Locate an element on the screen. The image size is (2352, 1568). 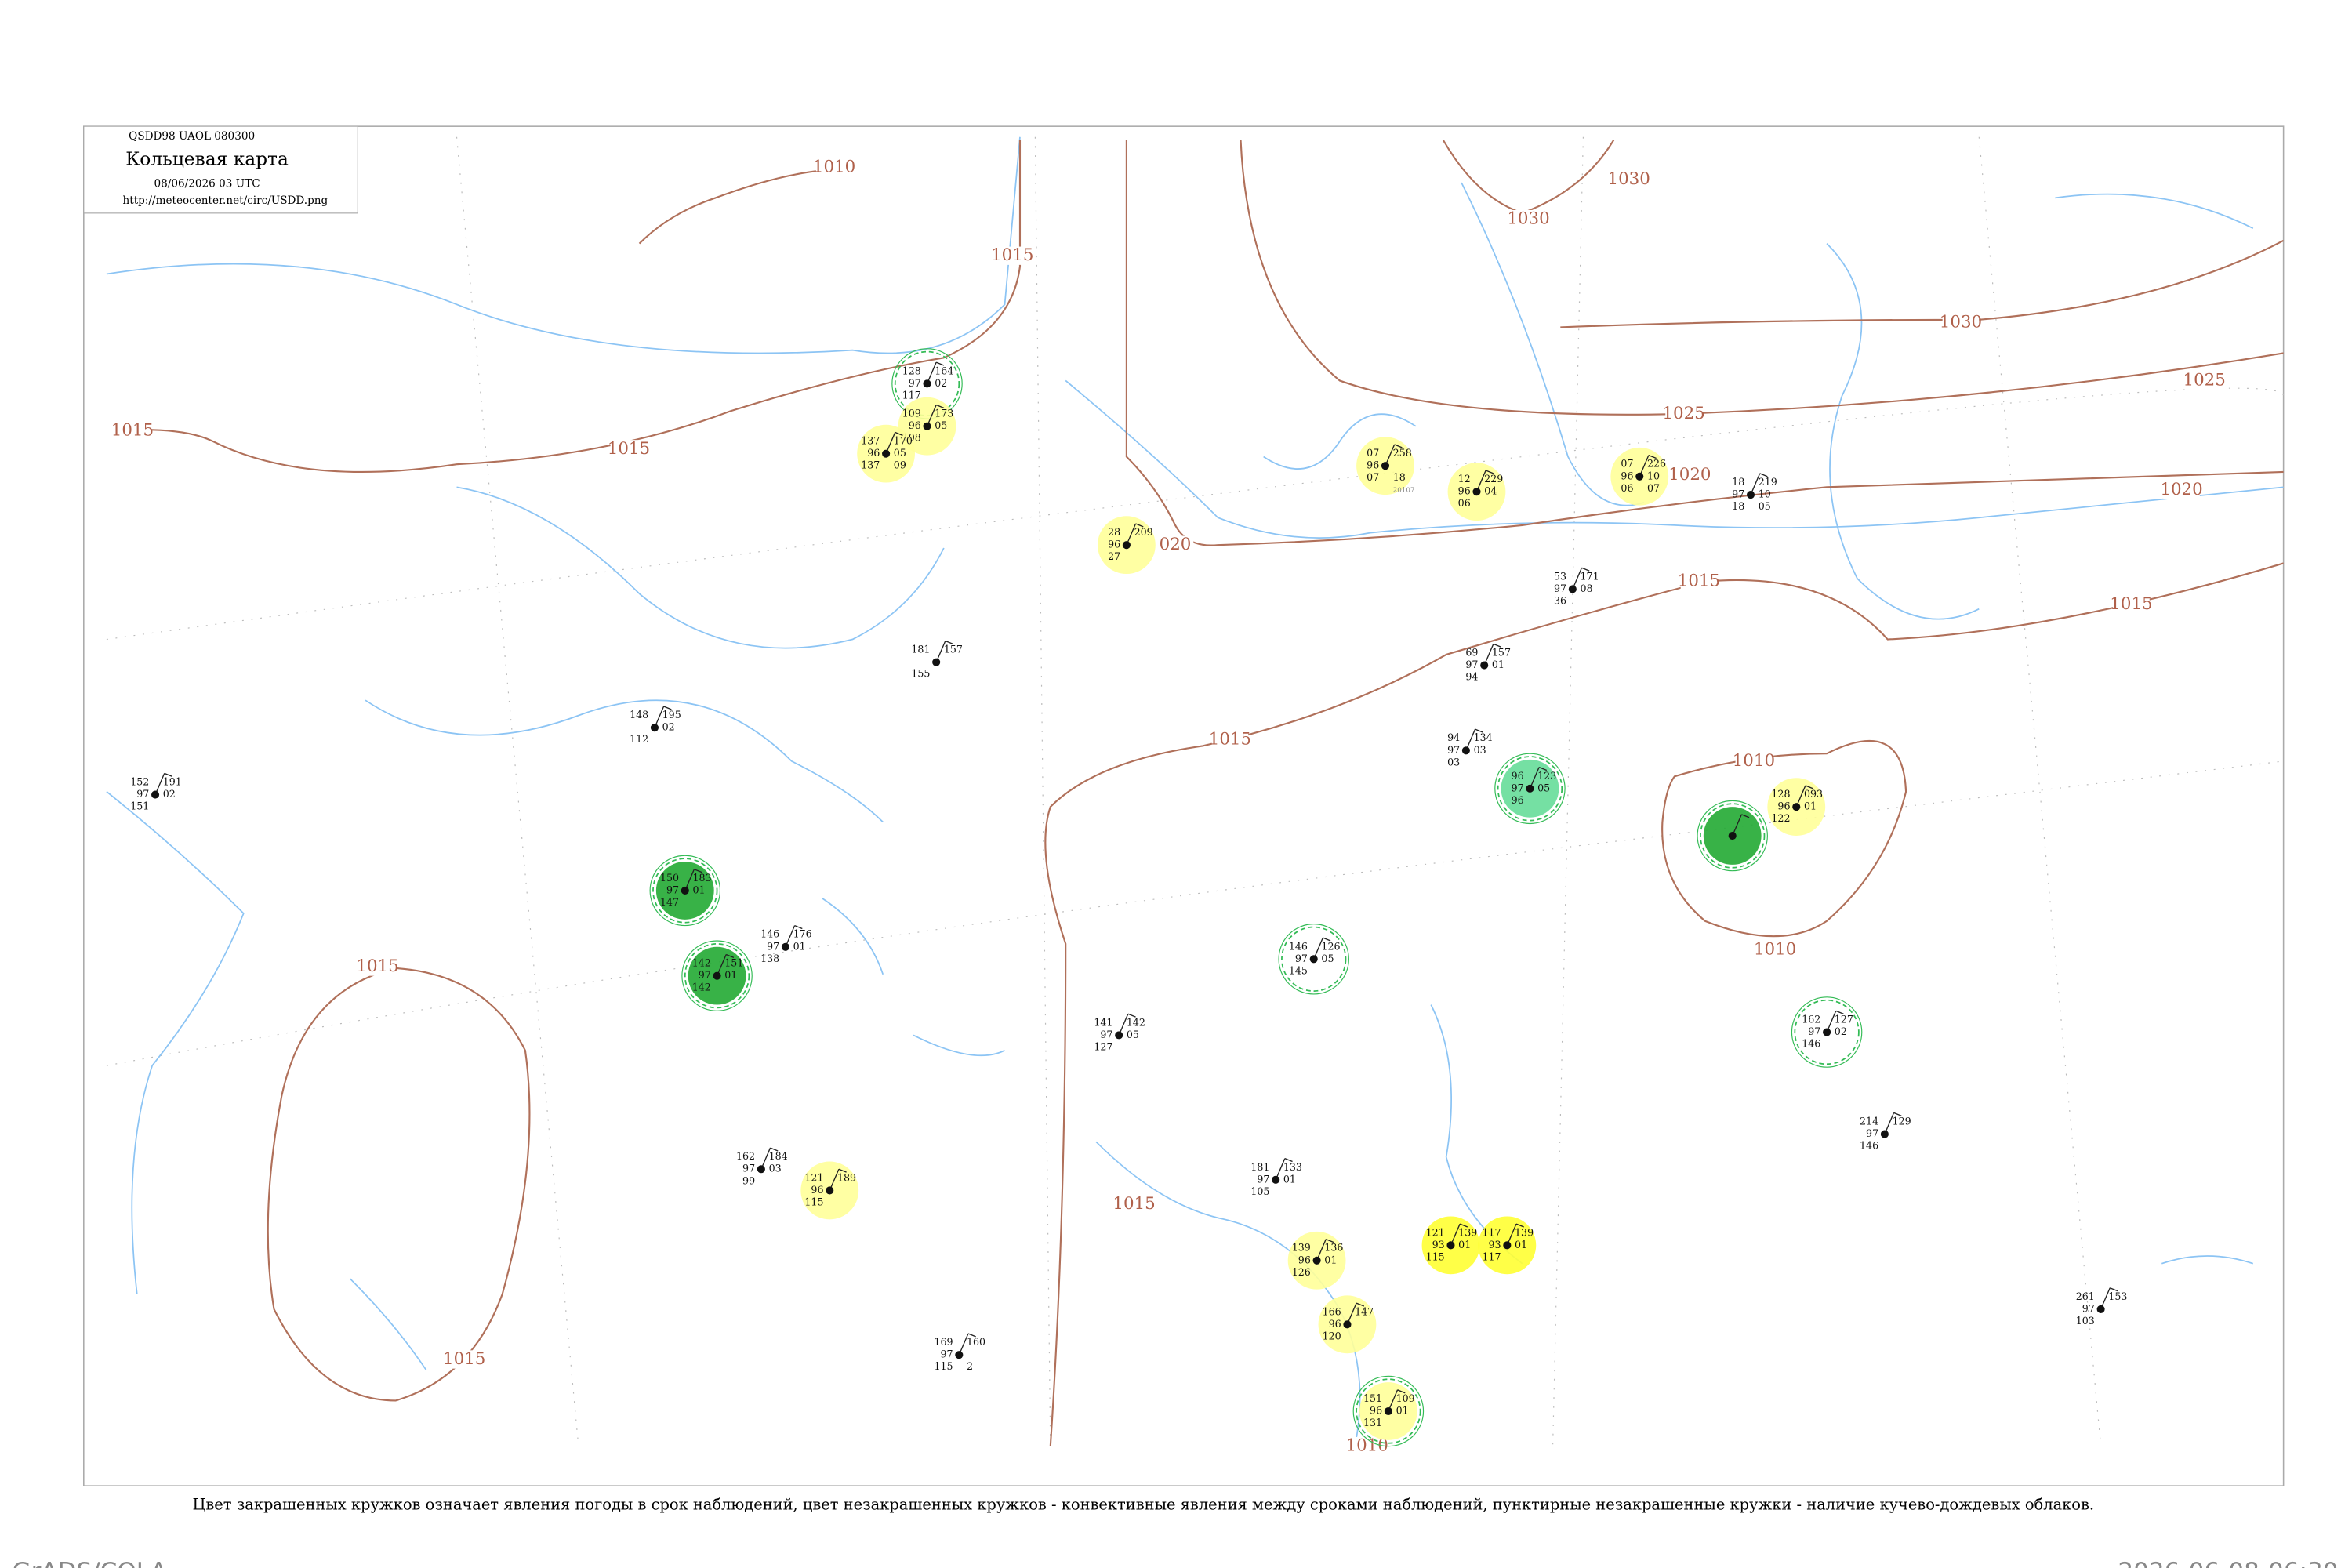
station-value: 18 is located at coordinates (1738, 506).